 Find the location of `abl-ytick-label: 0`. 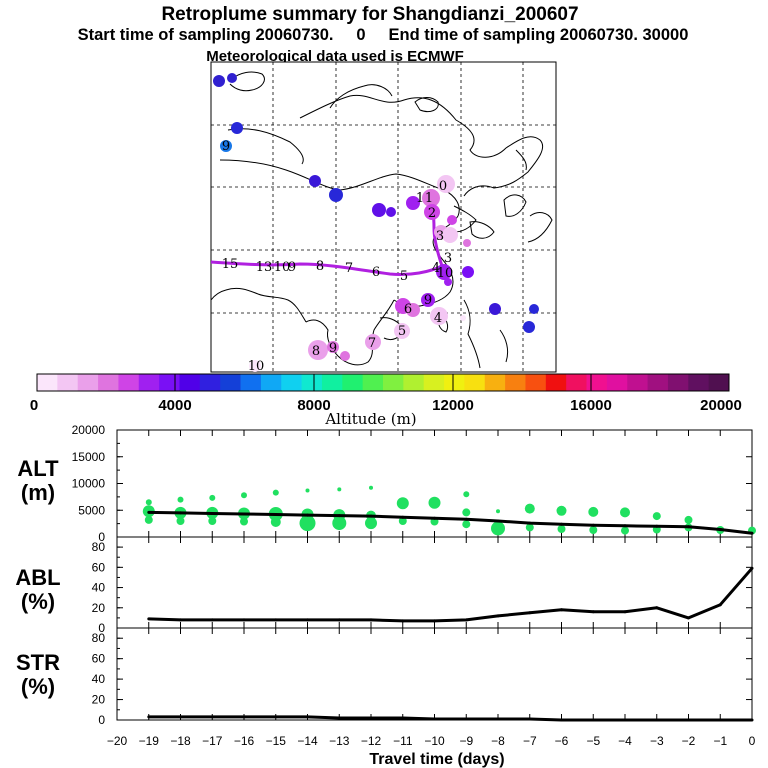

abl-ytick-label: 0 is located at coordinates (101, 628).